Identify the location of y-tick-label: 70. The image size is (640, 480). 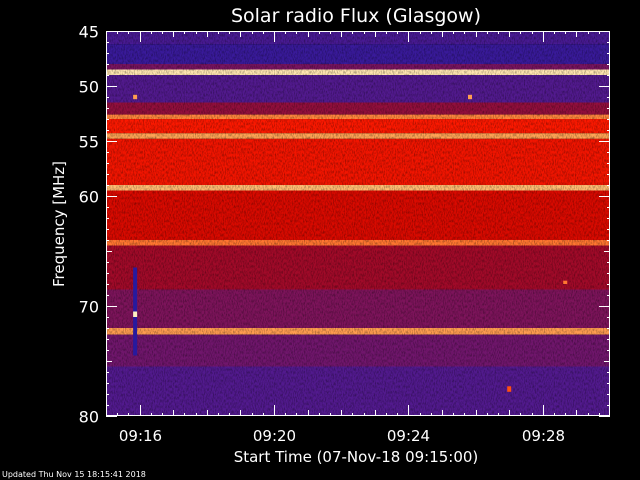
(89, 307).